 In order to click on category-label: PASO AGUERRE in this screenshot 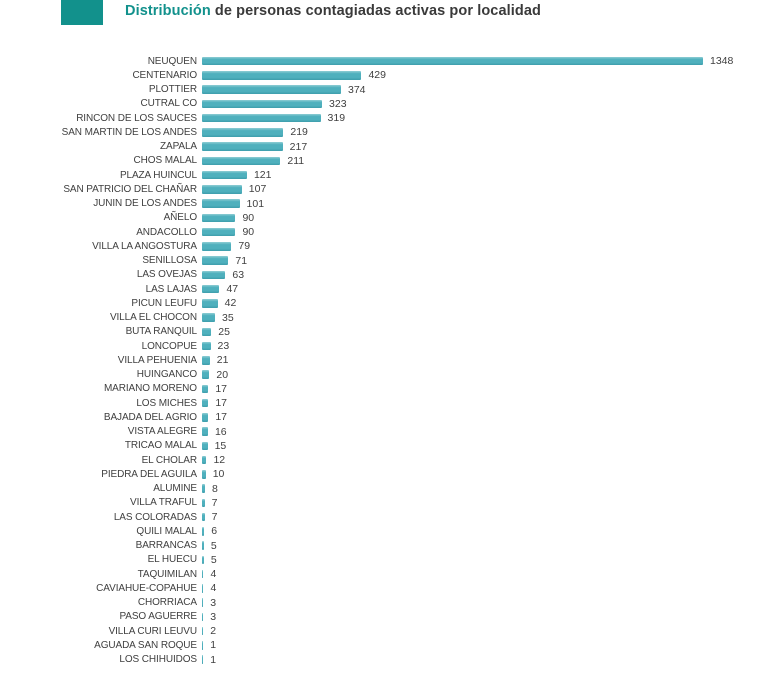, I will do `click(158, 617)`.